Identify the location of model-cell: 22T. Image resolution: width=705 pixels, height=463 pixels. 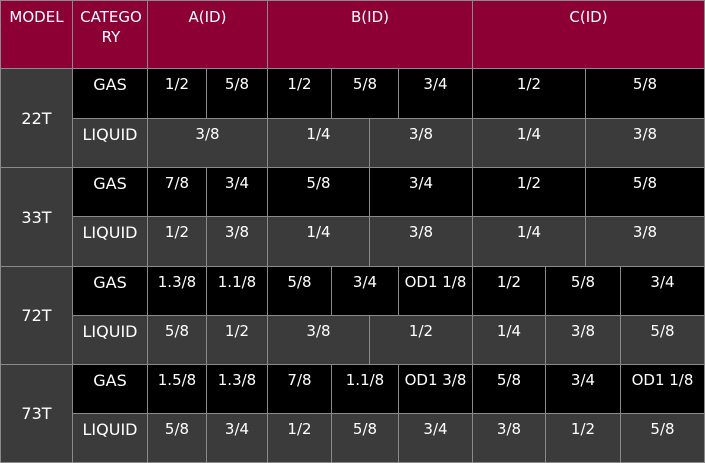
(36, 118).